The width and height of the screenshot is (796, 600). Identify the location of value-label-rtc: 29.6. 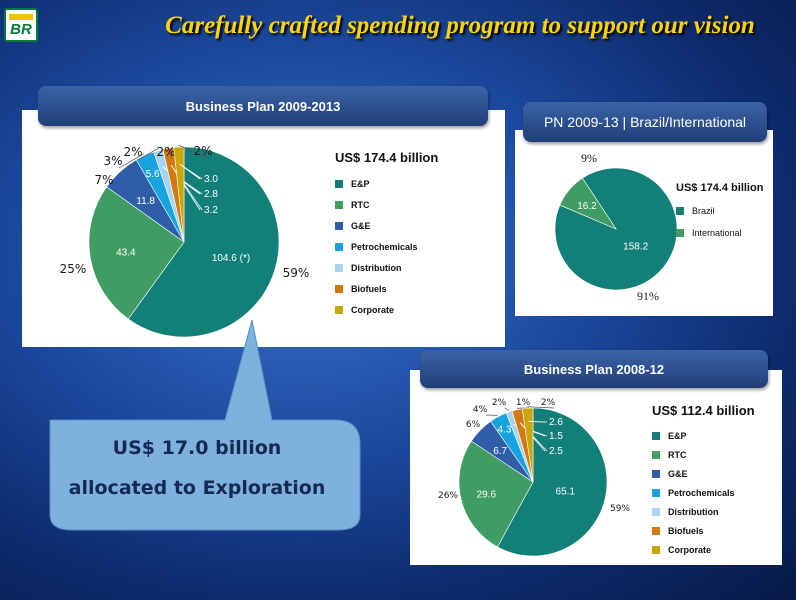
(487, 495).